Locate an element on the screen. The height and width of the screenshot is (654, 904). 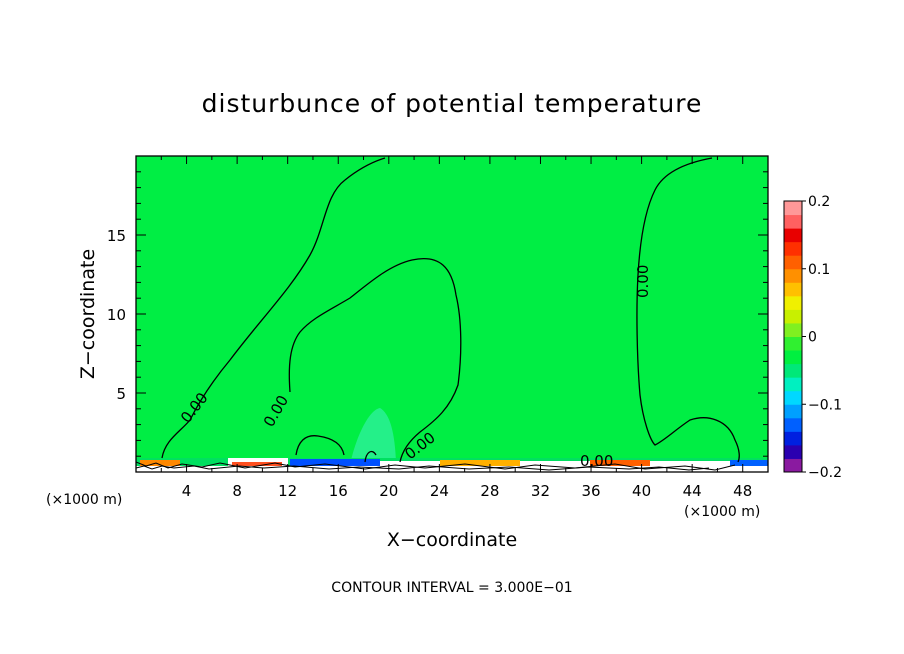
x-axis-label: X−coordinate is located at coordinates (452, 540).